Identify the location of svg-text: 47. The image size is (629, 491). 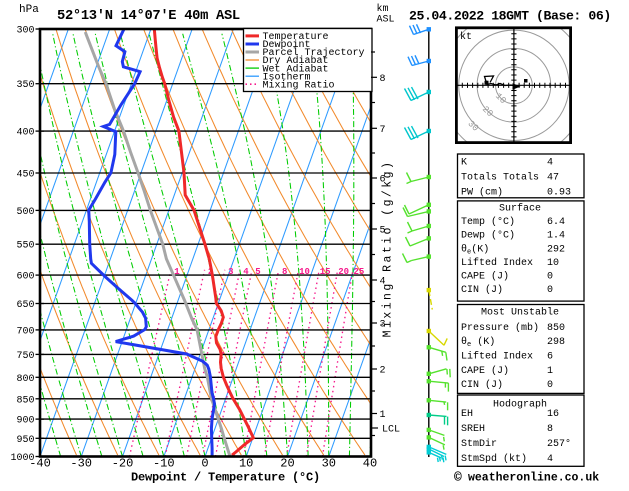
(553, 178).